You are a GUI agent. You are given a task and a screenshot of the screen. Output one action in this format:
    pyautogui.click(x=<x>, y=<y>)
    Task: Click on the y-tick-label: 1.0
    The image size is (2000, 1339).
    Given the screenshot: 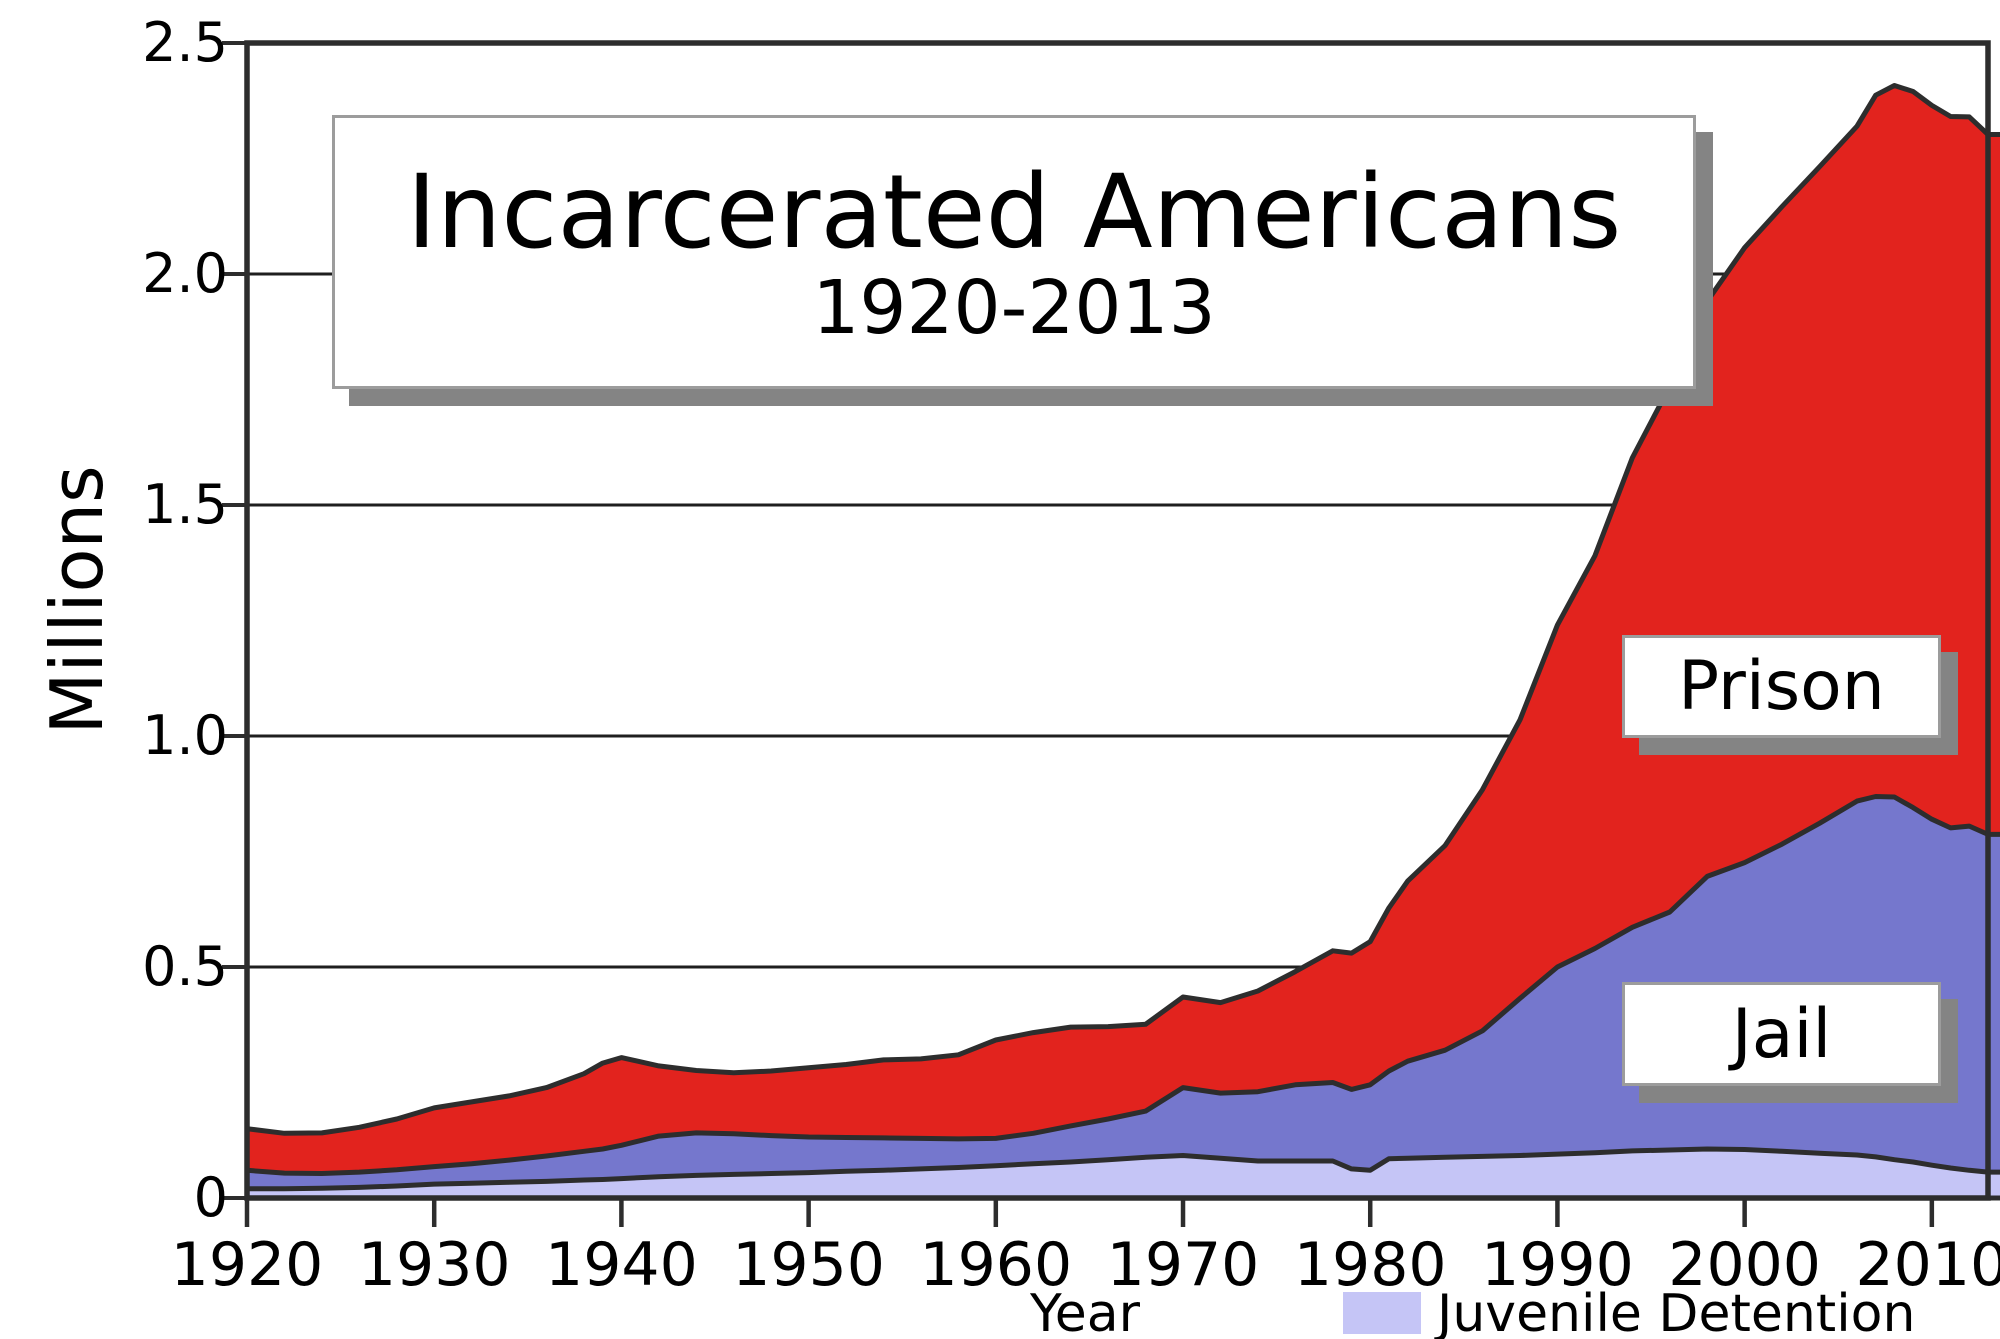 What is the action you would take?
    pyautogui.click(x=185, y=735)
    